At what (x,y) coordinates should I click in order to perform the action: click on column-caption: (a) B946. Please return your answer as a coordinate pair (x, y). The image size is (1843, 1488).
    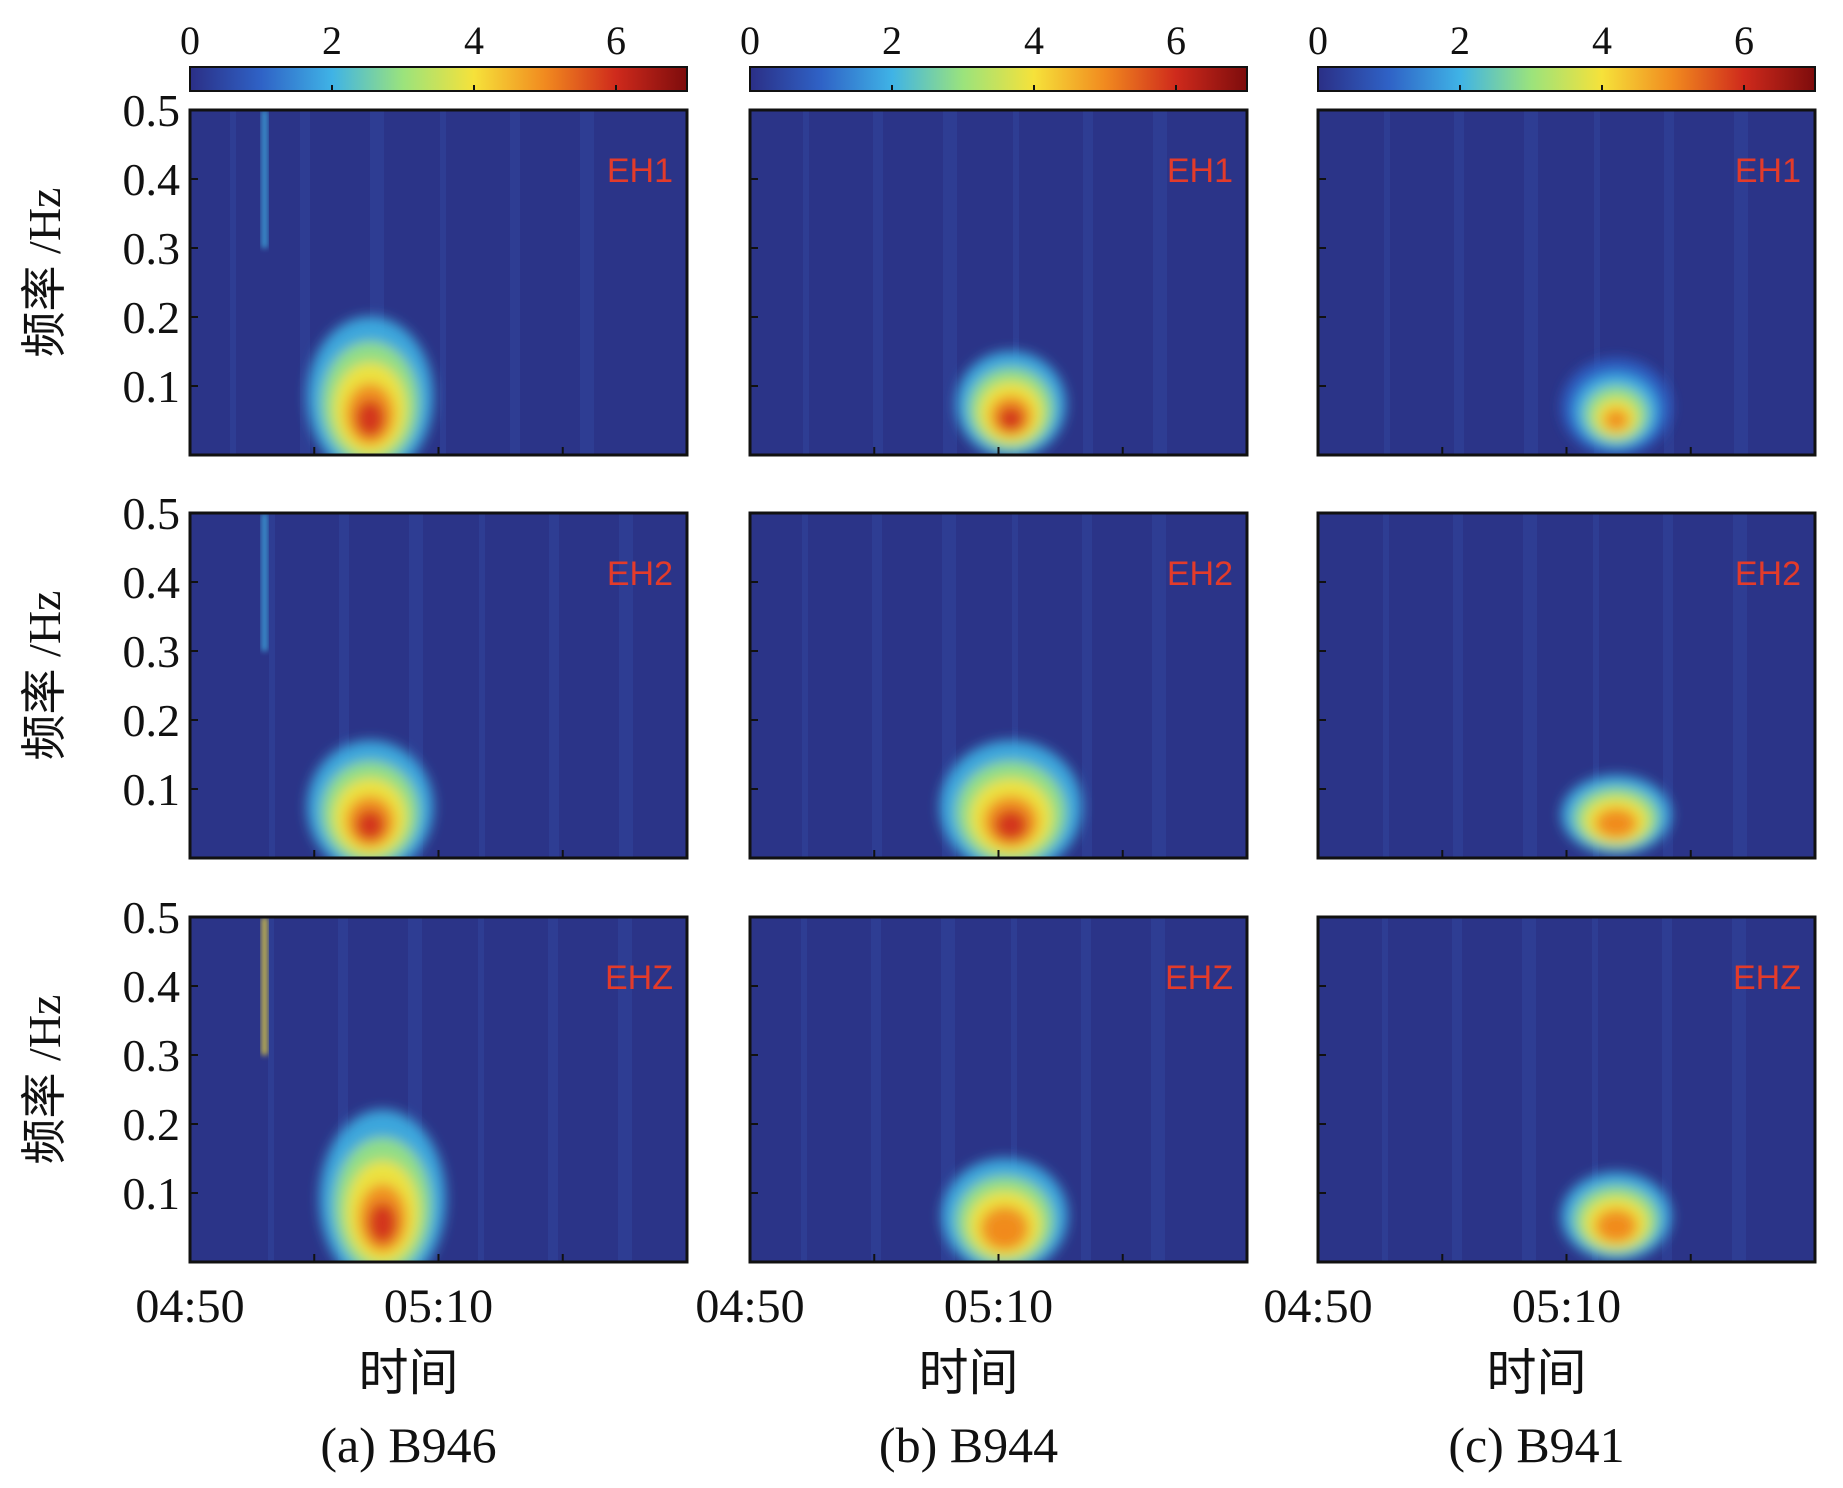
    Looking at the image, I should click on (408, 1445).